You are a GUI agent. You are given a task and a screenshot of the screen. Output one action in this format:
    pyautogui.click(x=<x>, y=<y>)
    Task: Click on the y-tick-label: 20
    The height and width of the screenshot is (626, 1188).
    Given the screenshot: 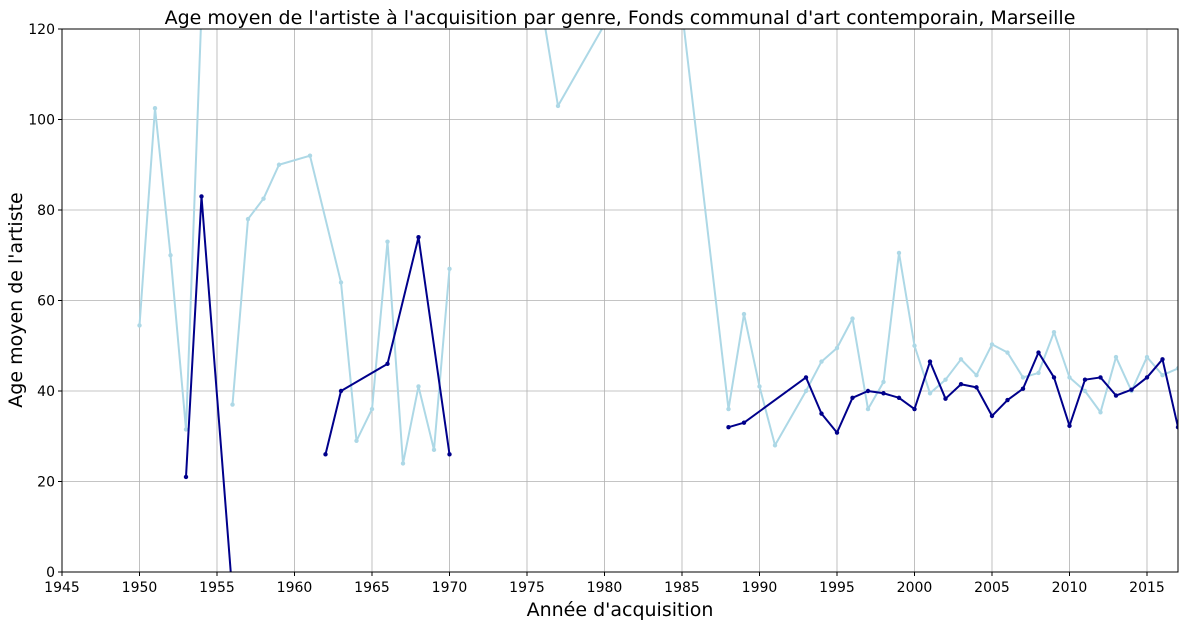 What is the action you would take?
    pyautogui.click(x=46, y=483)
    